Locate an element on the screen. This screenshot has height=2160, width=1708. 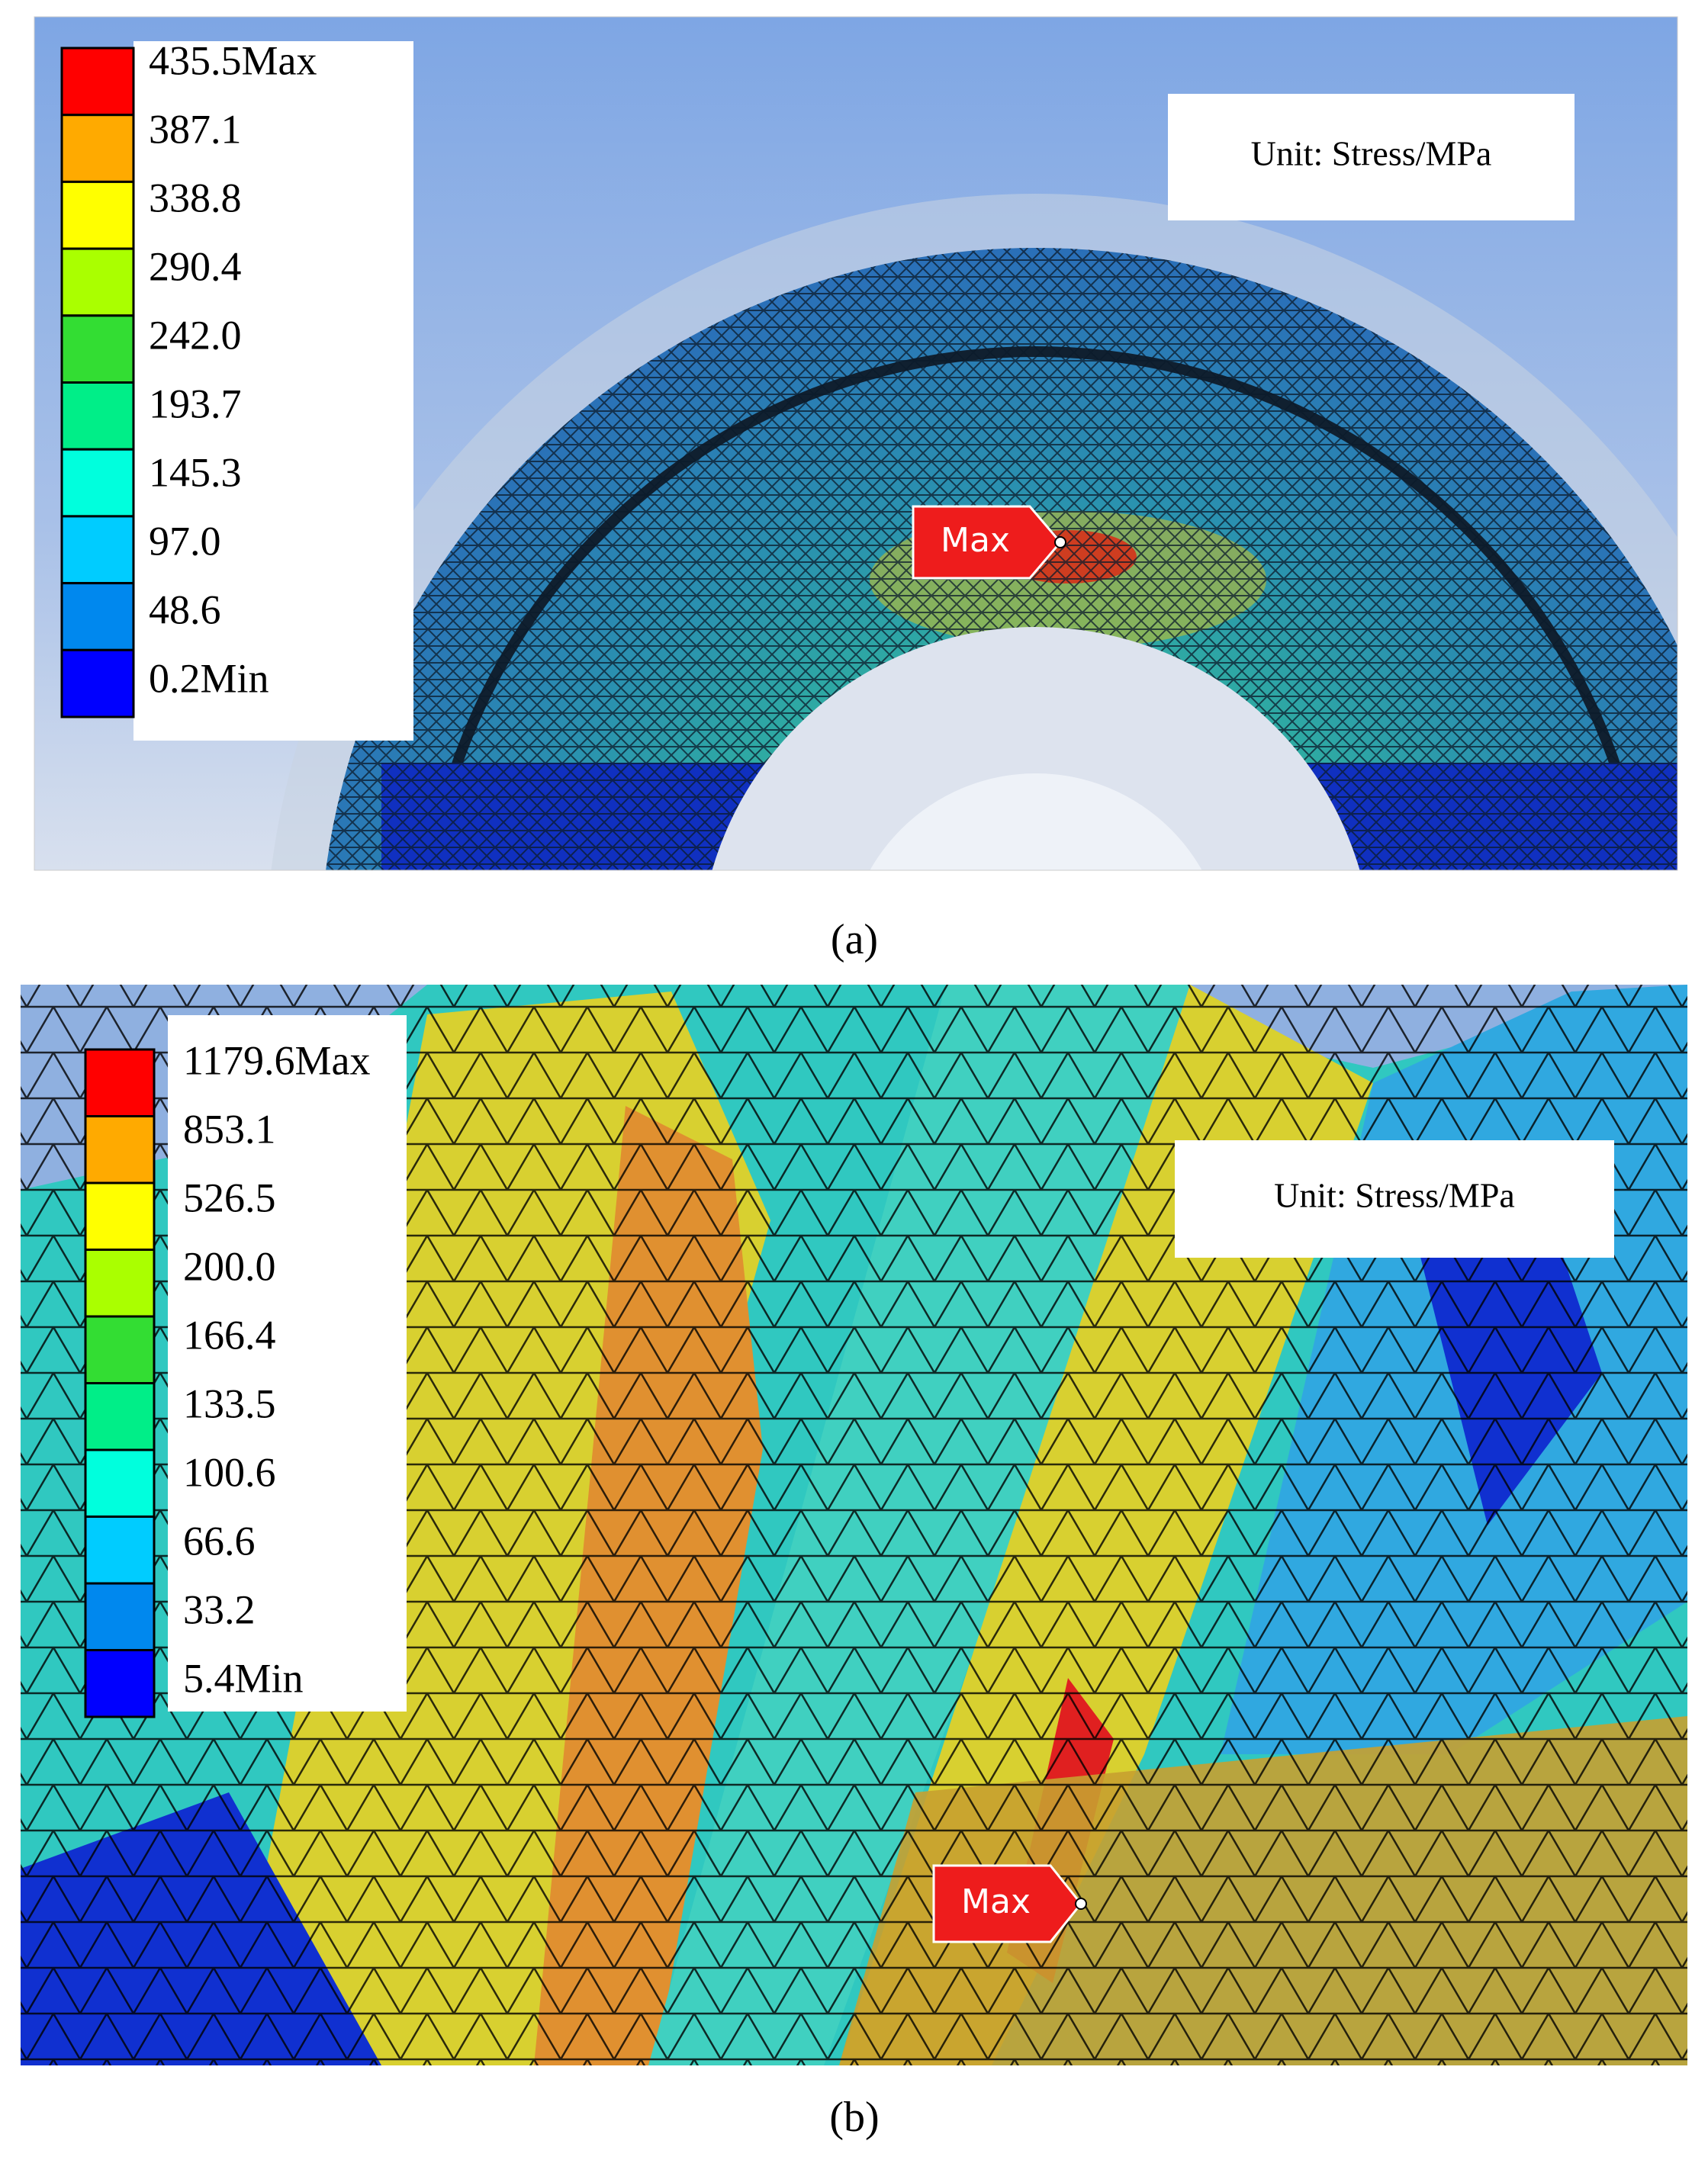
legend-label: 1179.6Max is located at coordinates (276, 1060).